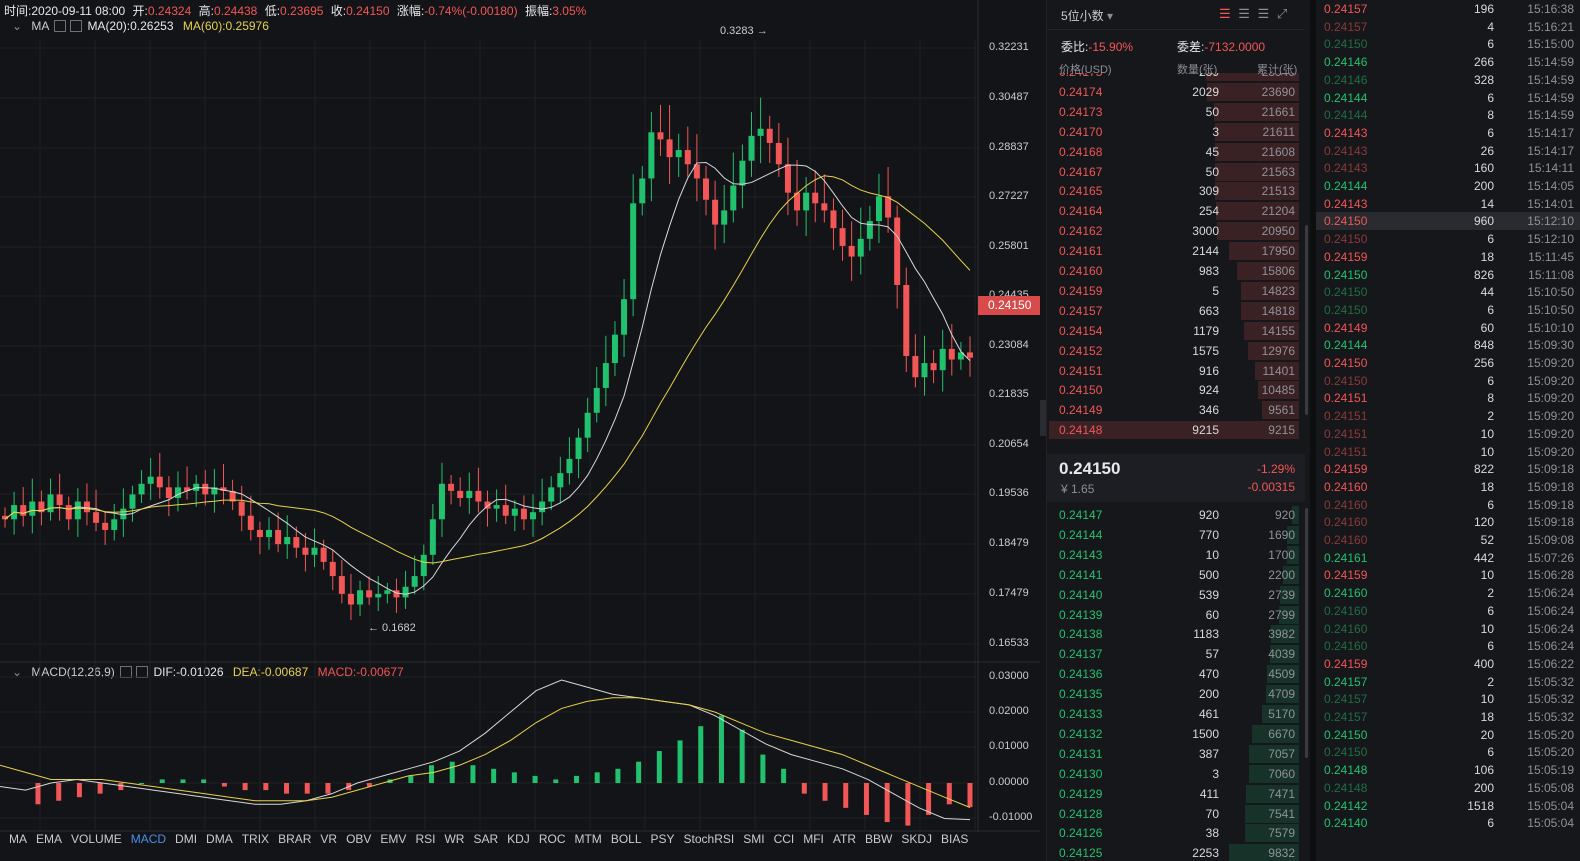 The image size is (1580, 861). I want to click on trade-time: 15:10:50, so click(1550, 292).